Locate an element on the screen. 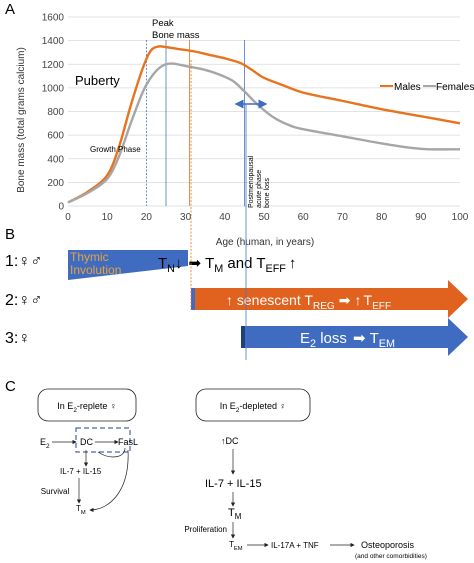  row3-text: E2 loss ➡ TEM is located at coordinates (347, 340).